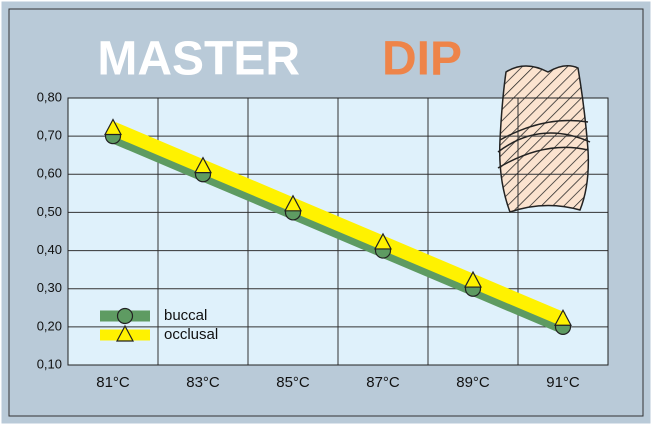 The width and height of the screenshot is (652, 425). Describe the element at coordinates (203, 382) in the screenshot. I see `x-tick-label: 83°C` at that location.